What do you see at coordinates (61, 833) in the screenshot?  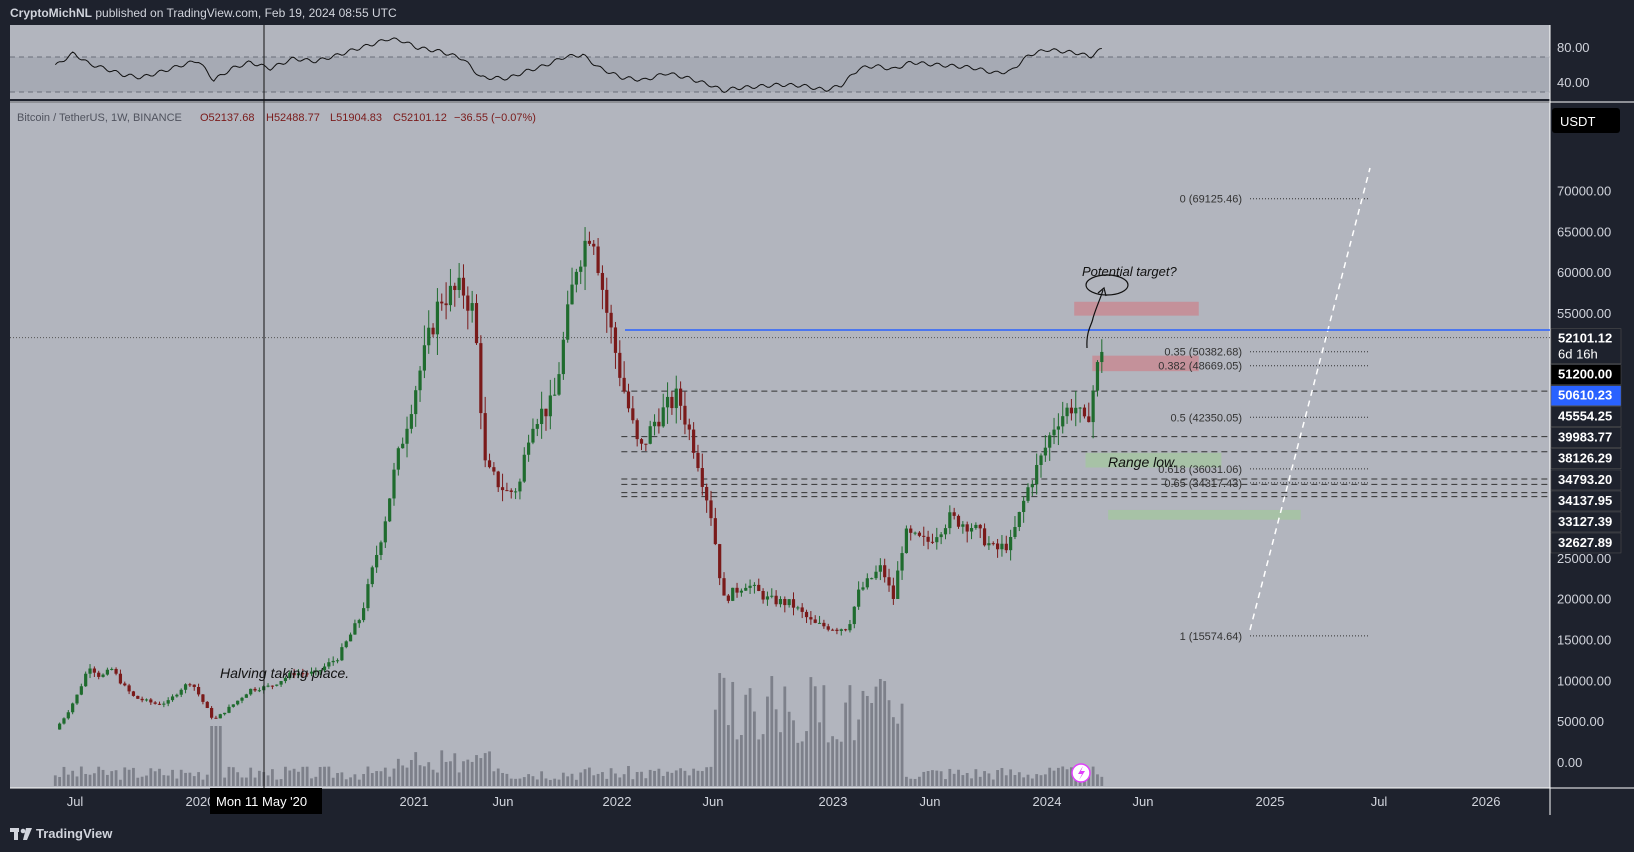 I see `footer-brand: TradingView` at bounding box center [61, 833].